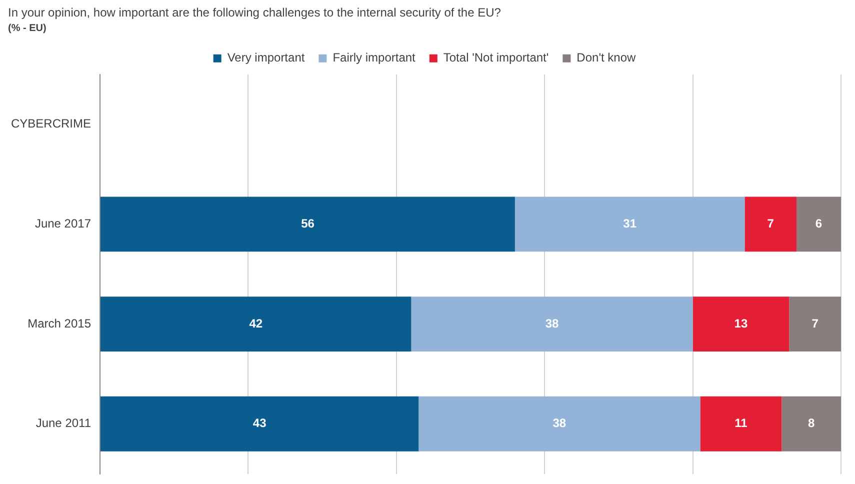 This screenshot has width=855, height=484. I want to click on data-label: 8, so click(812, 423).